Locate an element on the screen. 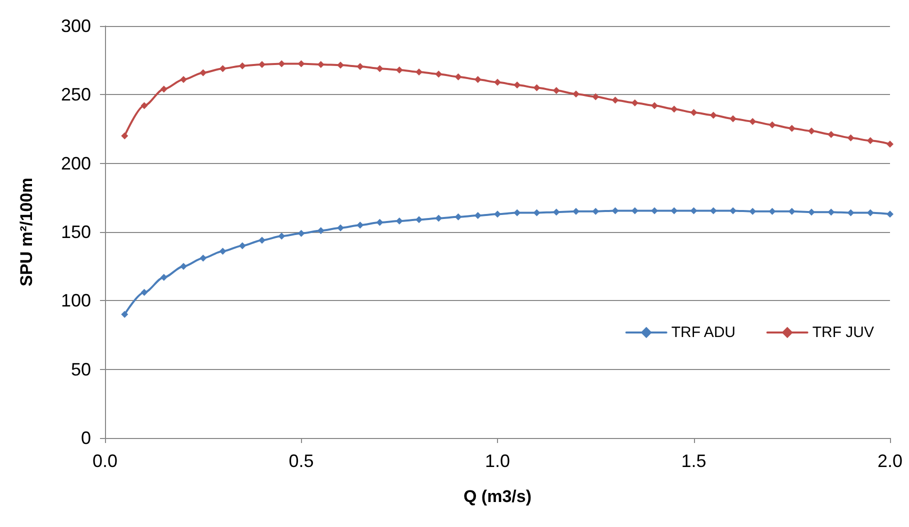  legend-label: TRF ADU is located at coordinates (703, 332).